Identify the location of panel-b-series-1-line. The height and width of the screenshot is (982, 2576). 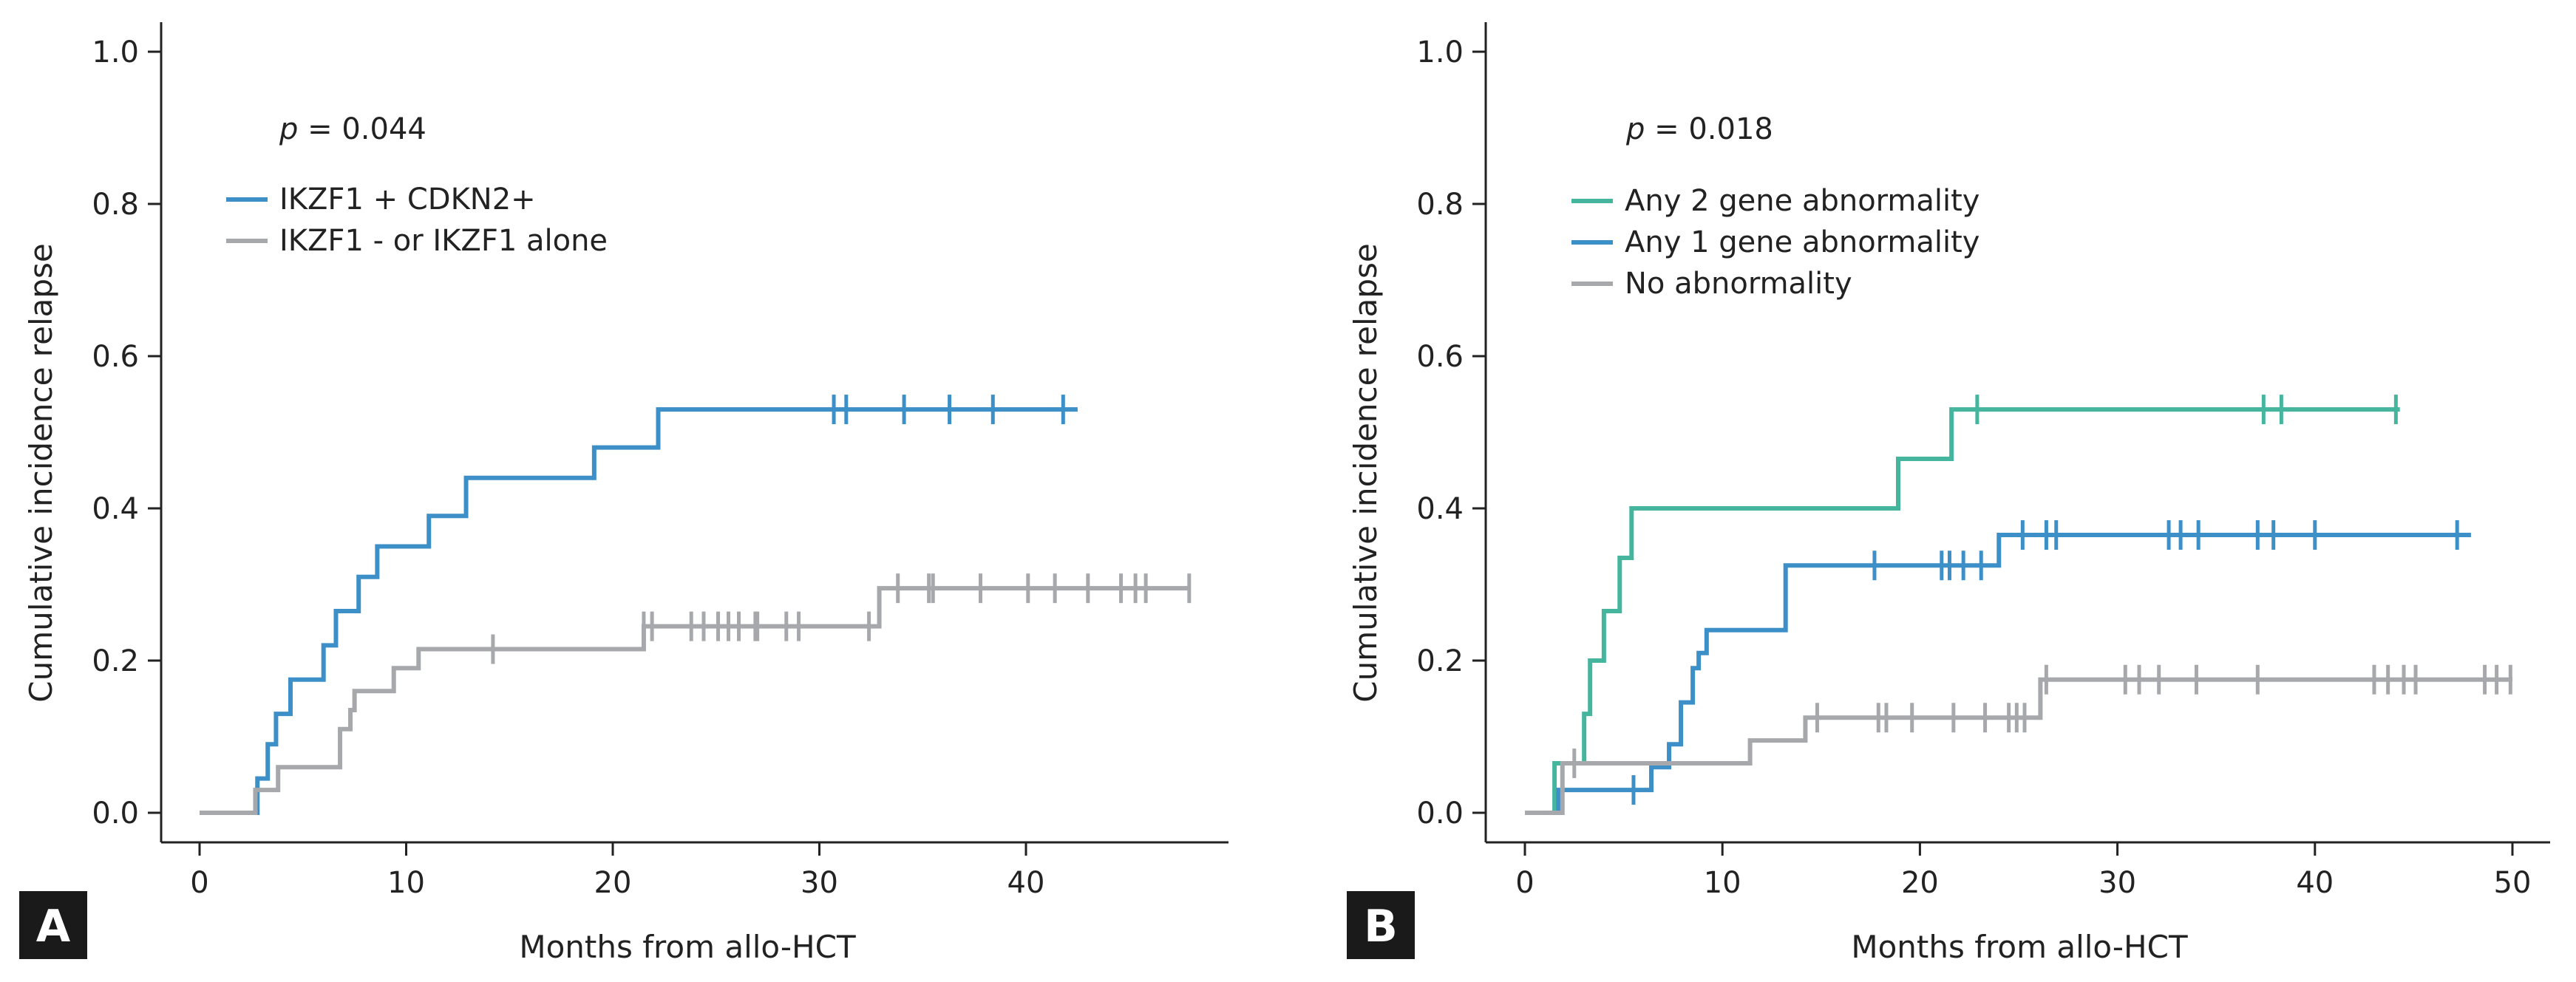
(1962, 611).